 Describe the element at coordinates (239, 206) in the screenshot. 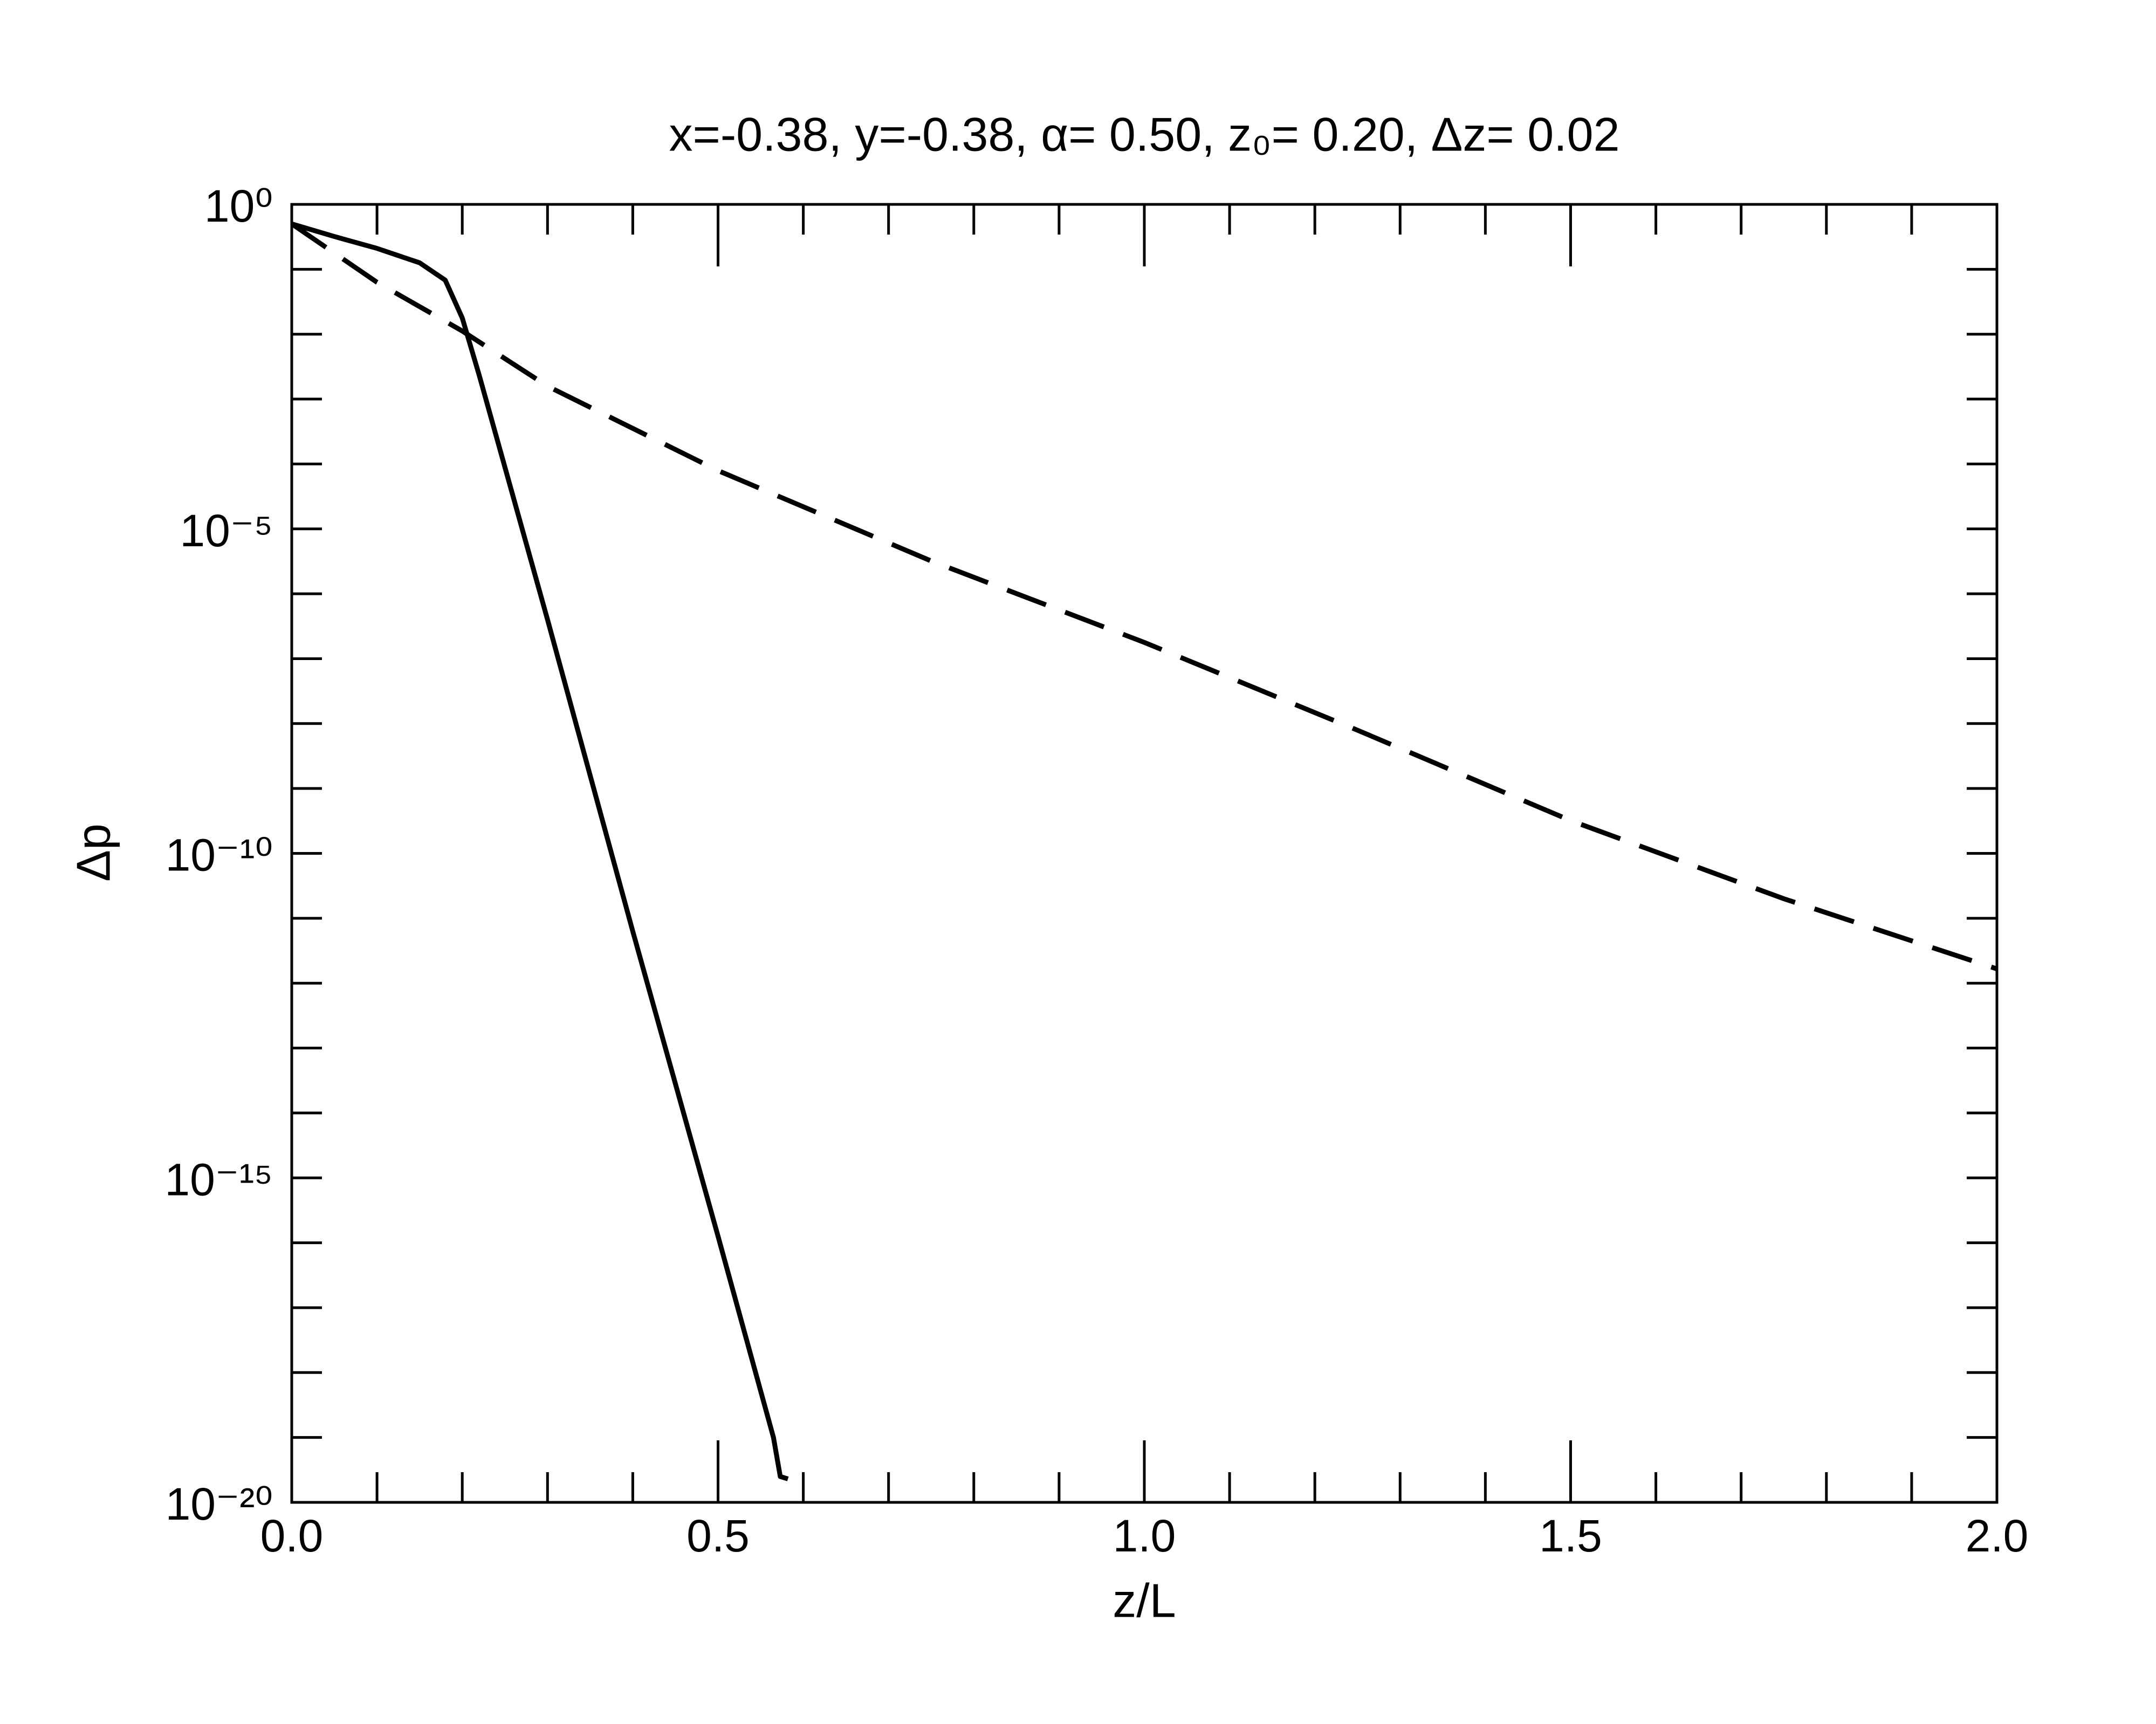

I see `y-tick-label: 10⁰` at that location.